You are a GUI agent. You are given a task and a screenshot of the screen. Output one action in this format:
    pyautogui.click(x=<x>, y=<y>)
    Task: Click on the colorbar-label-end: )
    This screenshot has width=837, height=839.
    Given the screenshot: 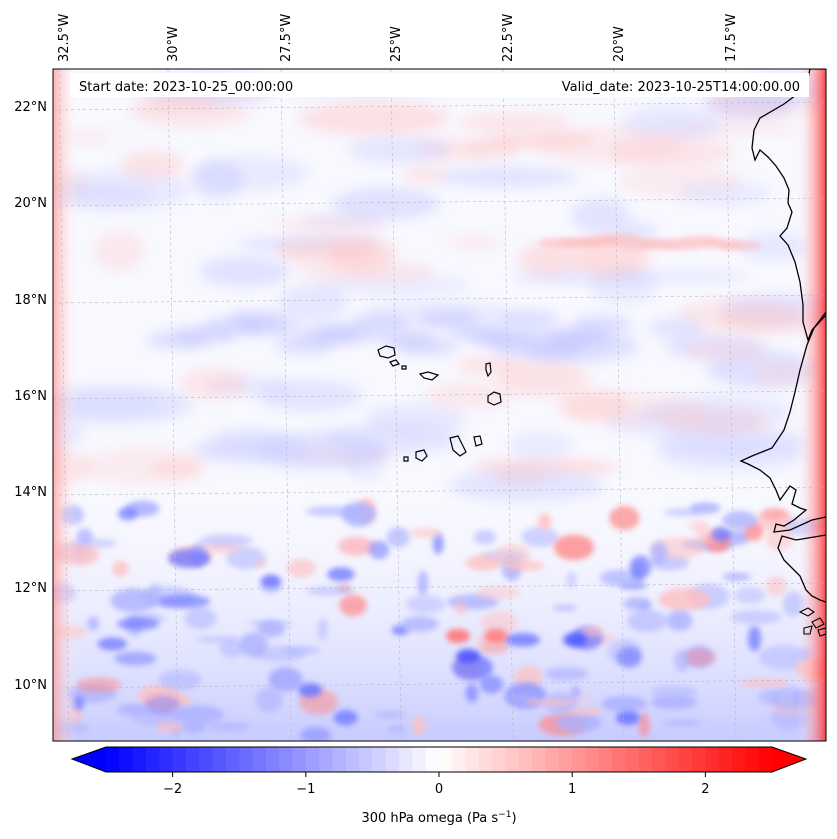 What is the action you would take?
    pyautogui.click(x=513, y=818)
    